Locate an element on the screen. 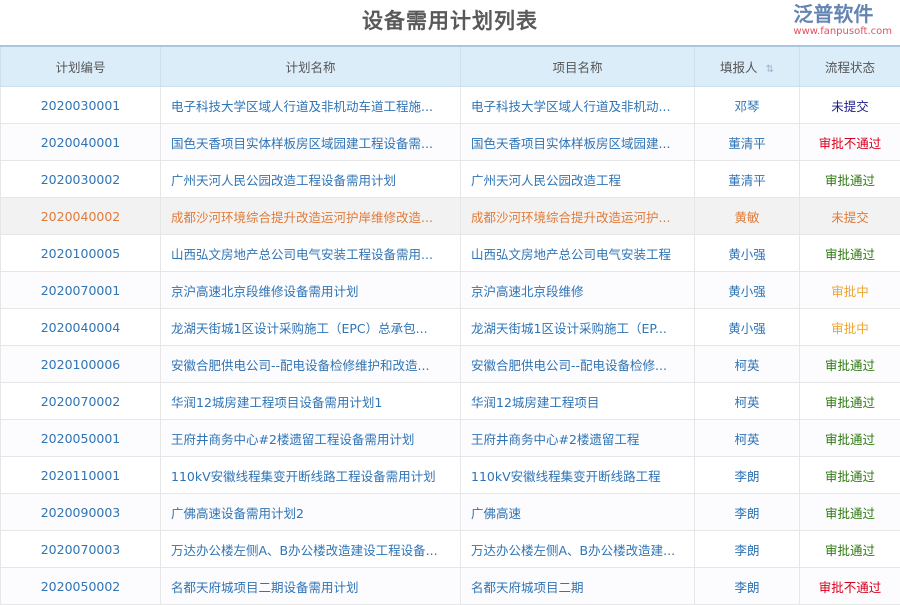 The width and height of the screenshot is (900, 605). plan-id-cell: 2020070003 is located at coordinates (81, 549).